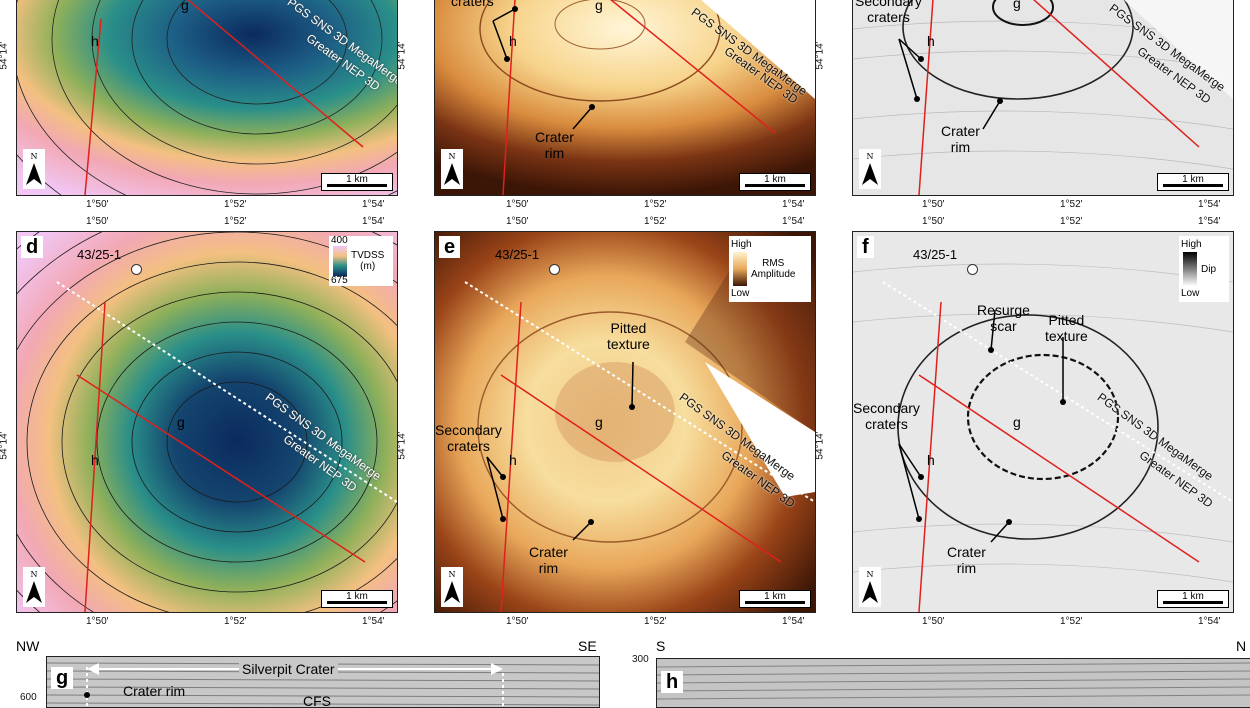 Image resolution: width=1250 pixels, height=708 pixels. I want to click on depth-tick: 300, so click(640, 659).